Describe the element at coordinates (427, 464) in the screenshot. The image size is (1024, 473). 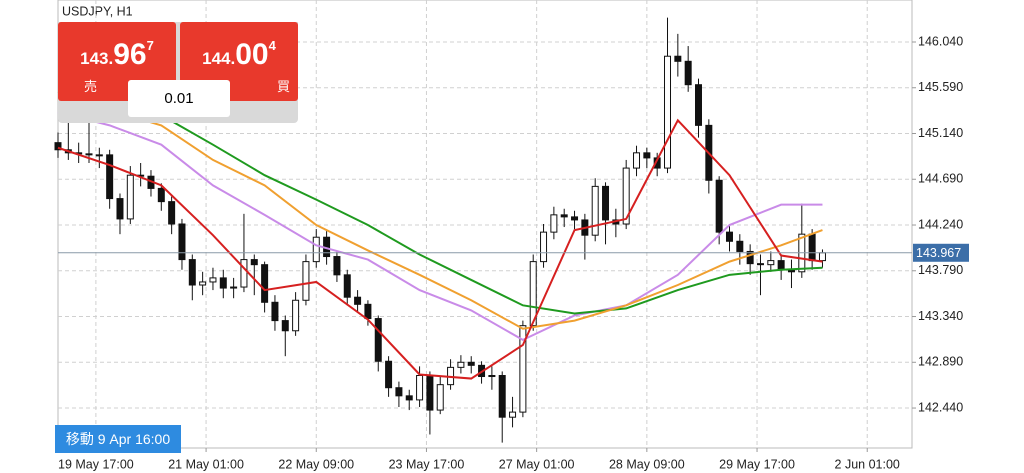
I see `x-tick-label: 23 May 17:00` at that location.